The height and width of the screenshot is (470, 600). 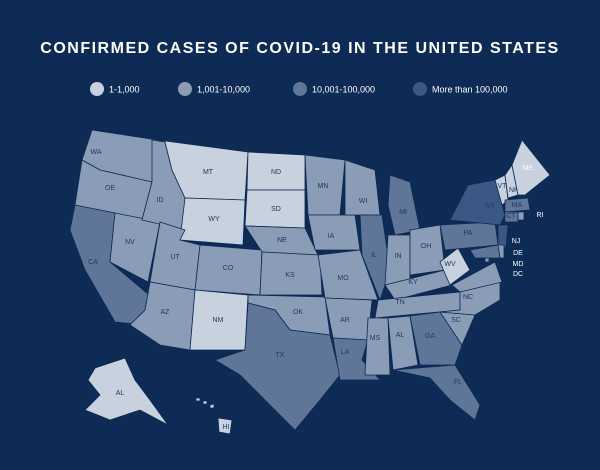 I want to click on state-label: ID, so click(x=160, y=200).